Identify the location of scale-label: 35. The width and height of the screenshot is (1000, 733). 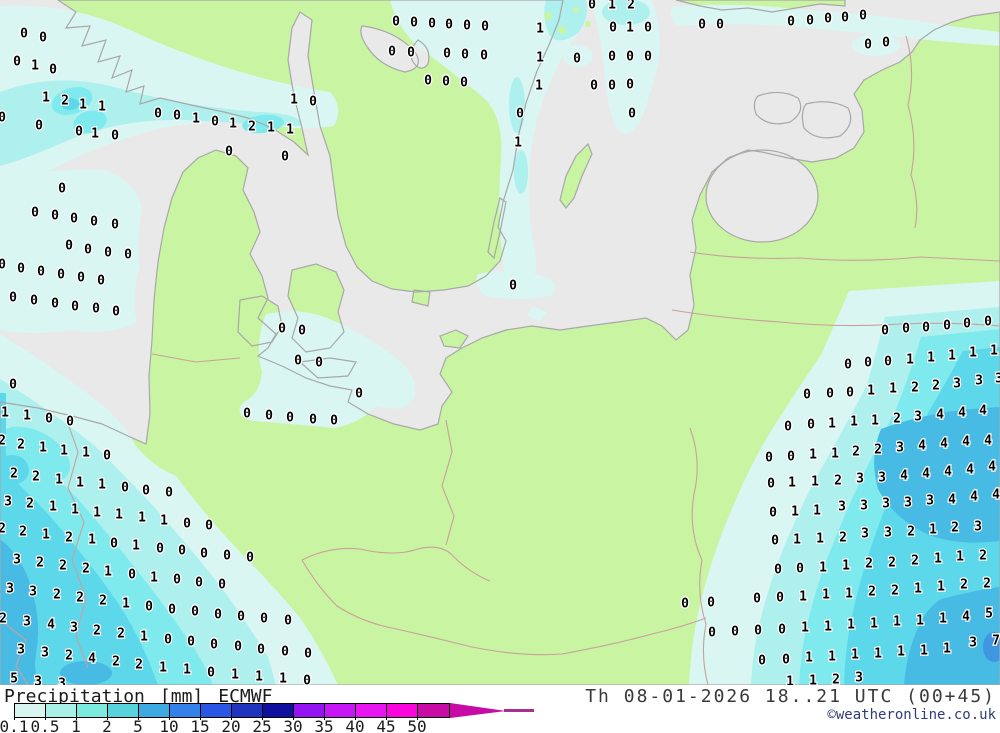
(324, 725).